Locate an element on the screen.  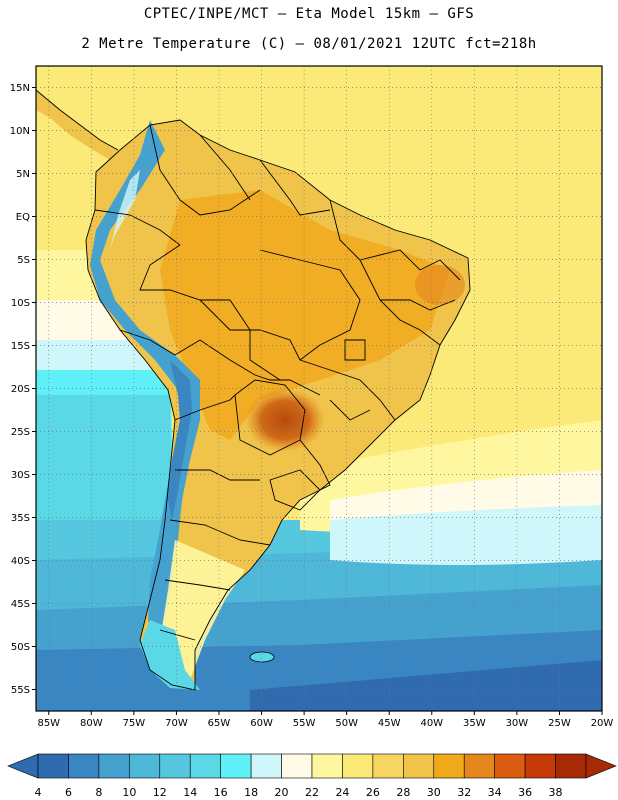
lon-tick-label: 80W is located at coordinates (91, 723).